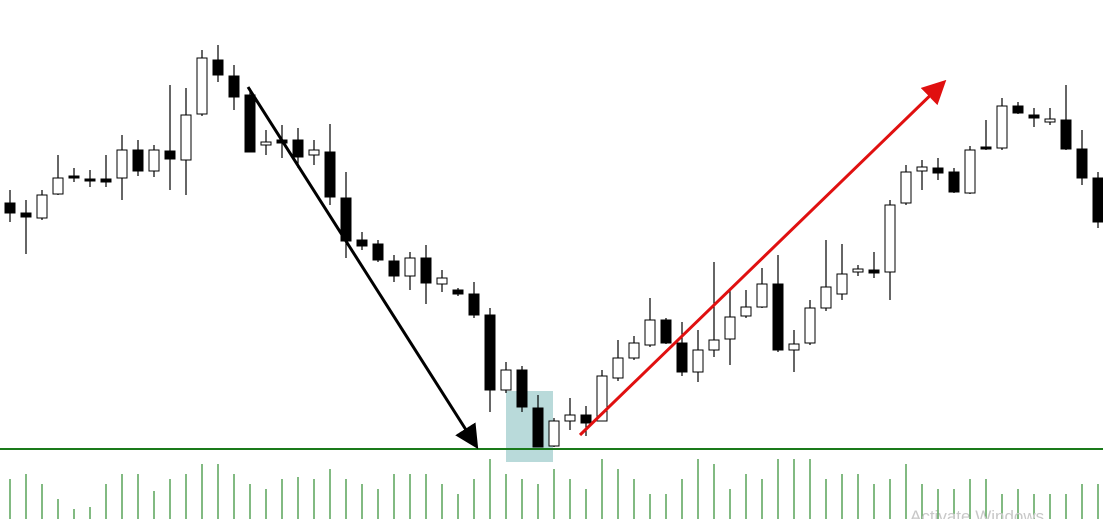 This screenshot has width=1103, height=519. What do you see at coordinates (977, 513) in the screenshot?
I see `watermark: Activate Windows` at bounding box center [977, 513].